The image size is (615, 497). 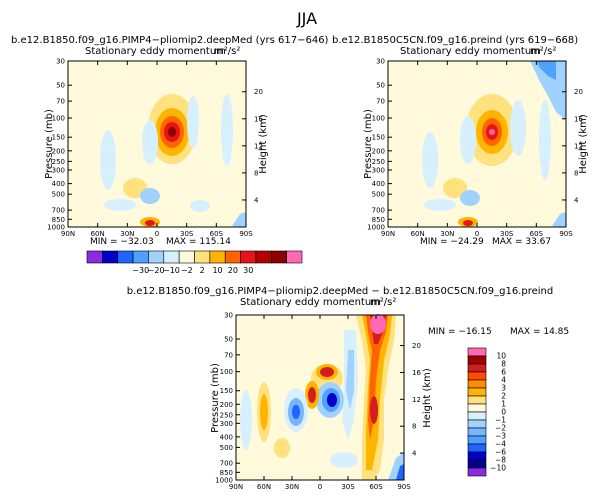 I want to click on bottom-colorbar-label: −6, so click(x=500, y=452).